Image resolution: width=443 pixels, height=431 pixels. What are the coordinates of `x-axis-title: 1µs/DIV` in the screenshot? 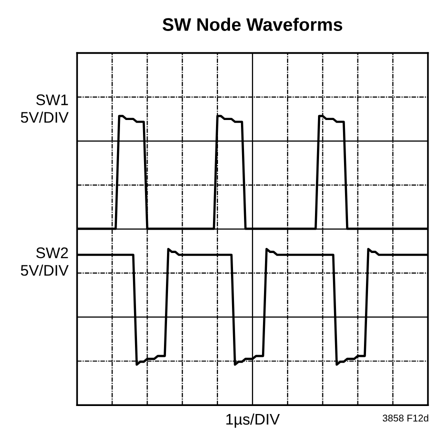 It's located at (253, 420).